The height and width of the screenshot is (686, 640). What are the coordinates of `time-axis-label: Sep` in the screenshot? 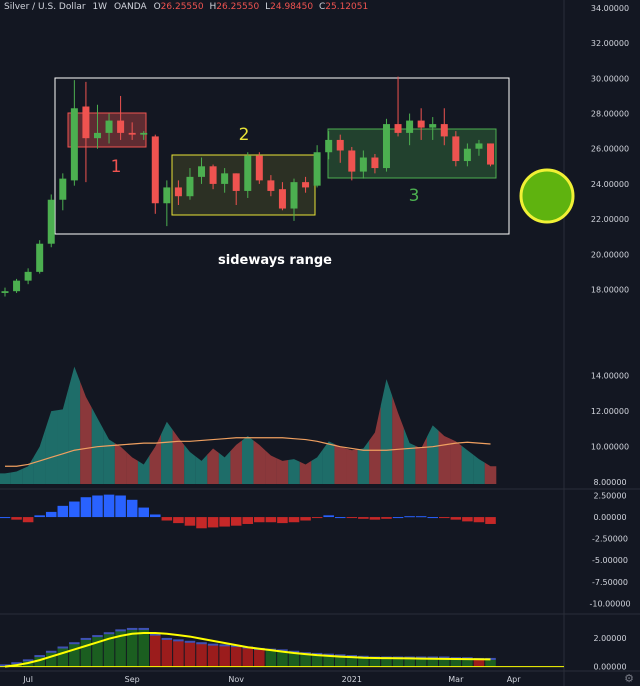 It's located at (132, 679).